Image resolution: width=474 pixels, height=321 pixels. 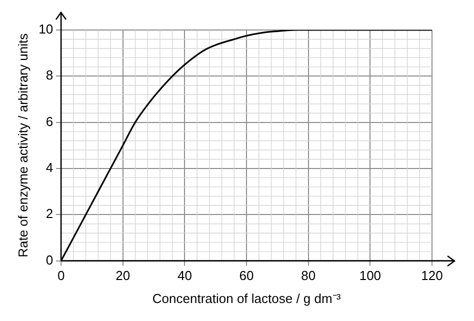 What do you see at coordinates (50, 214) in the screenshot?
I see `y-tick-label: 2` at bounding box center [50, 214].